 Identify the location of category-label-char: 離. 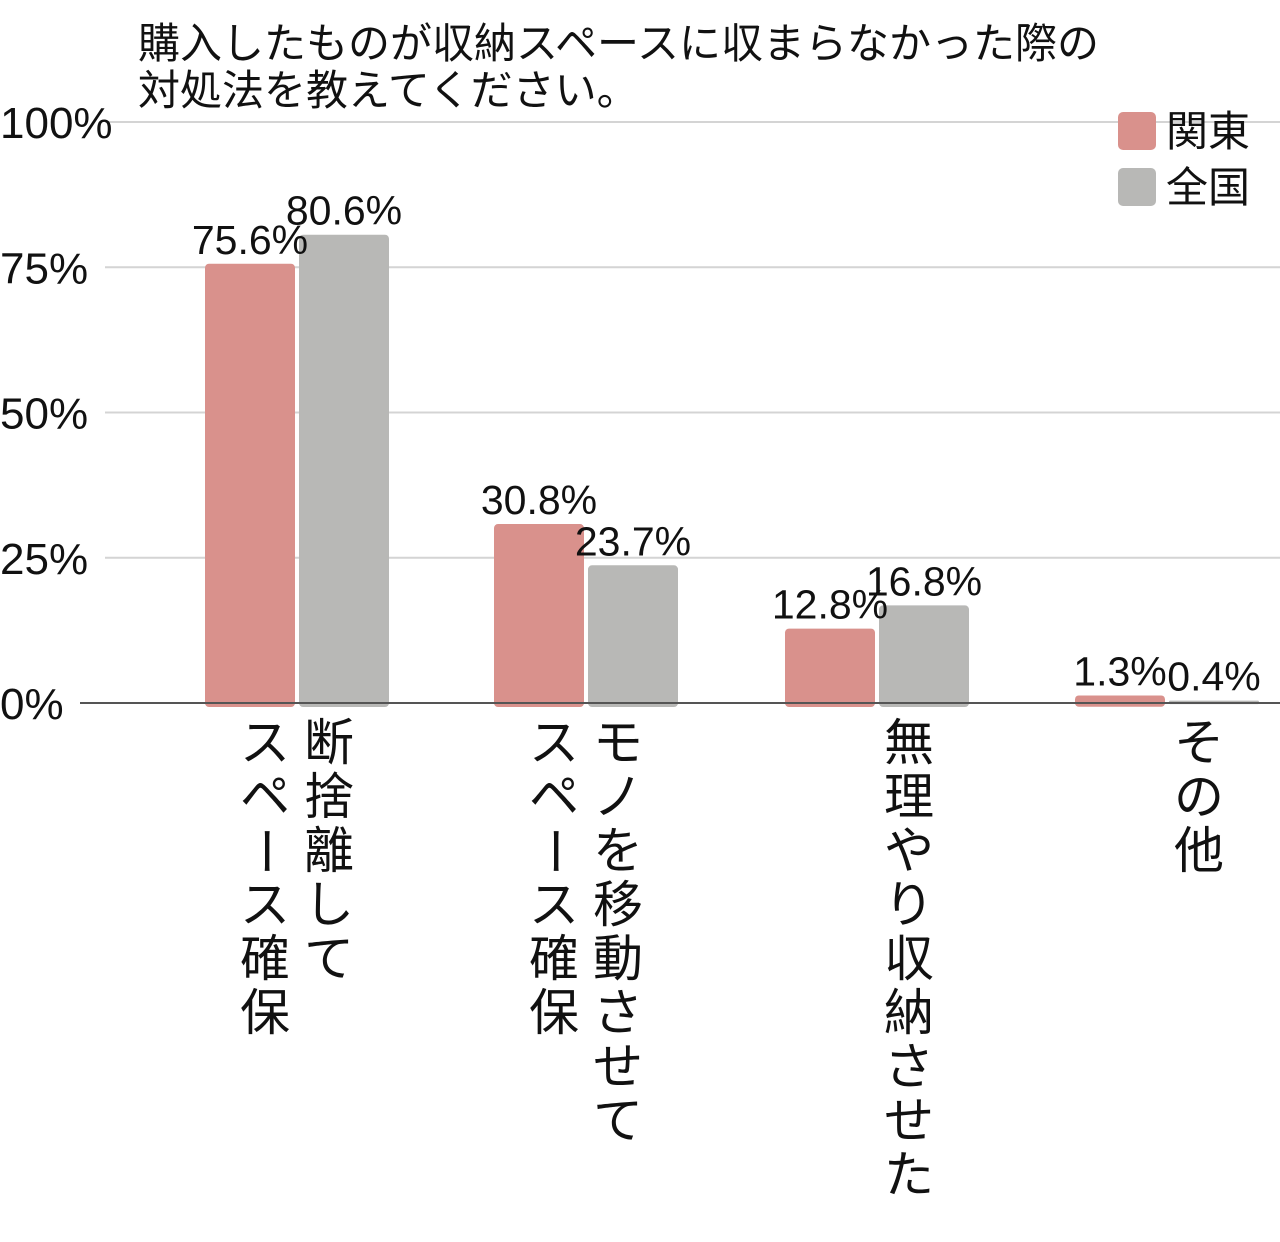
(329, 851).